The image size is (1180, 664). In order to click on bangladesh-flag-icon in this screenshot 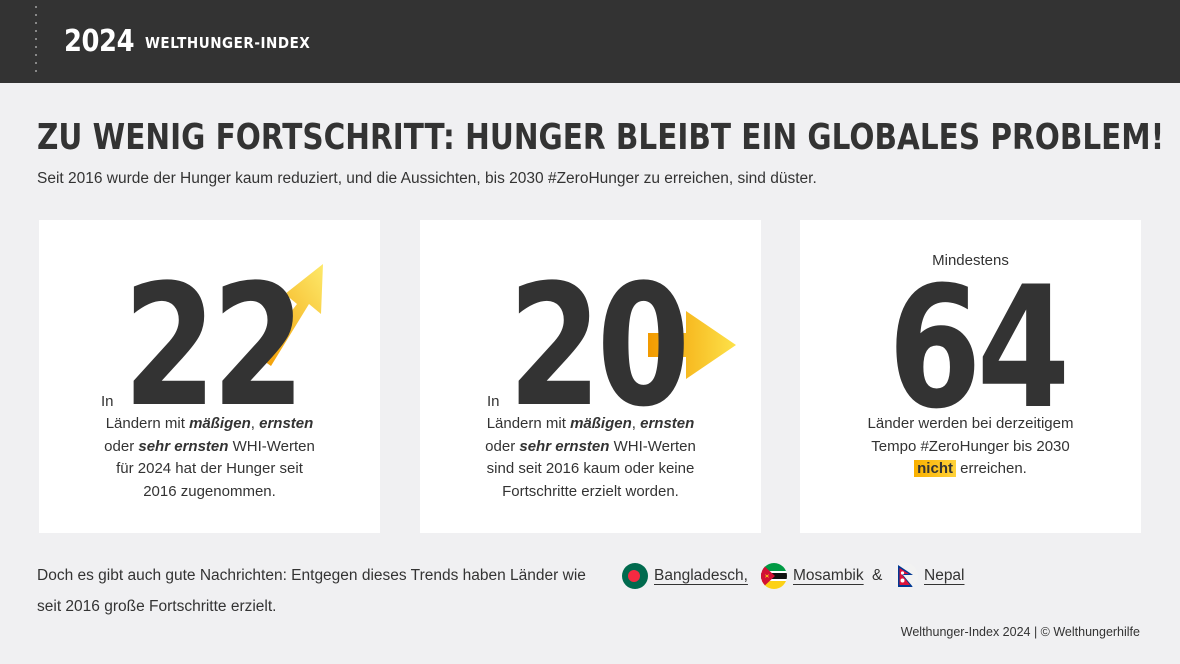, I will do `click(635, 576)`.